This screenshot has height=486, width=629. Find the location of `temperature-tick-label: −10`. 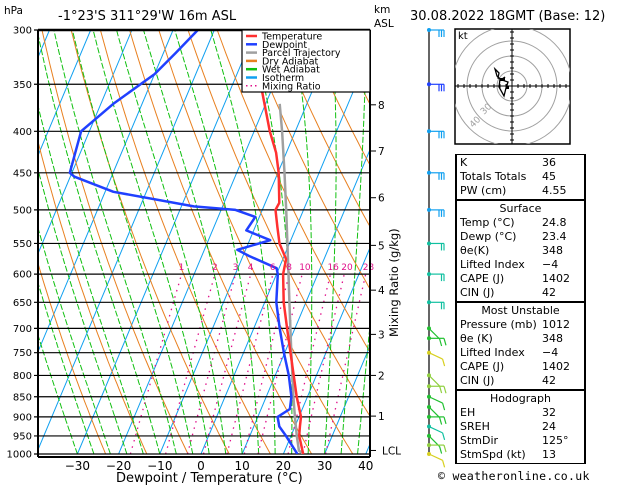

temperature-tick-label: −10 is located at coordinates (159, 466).